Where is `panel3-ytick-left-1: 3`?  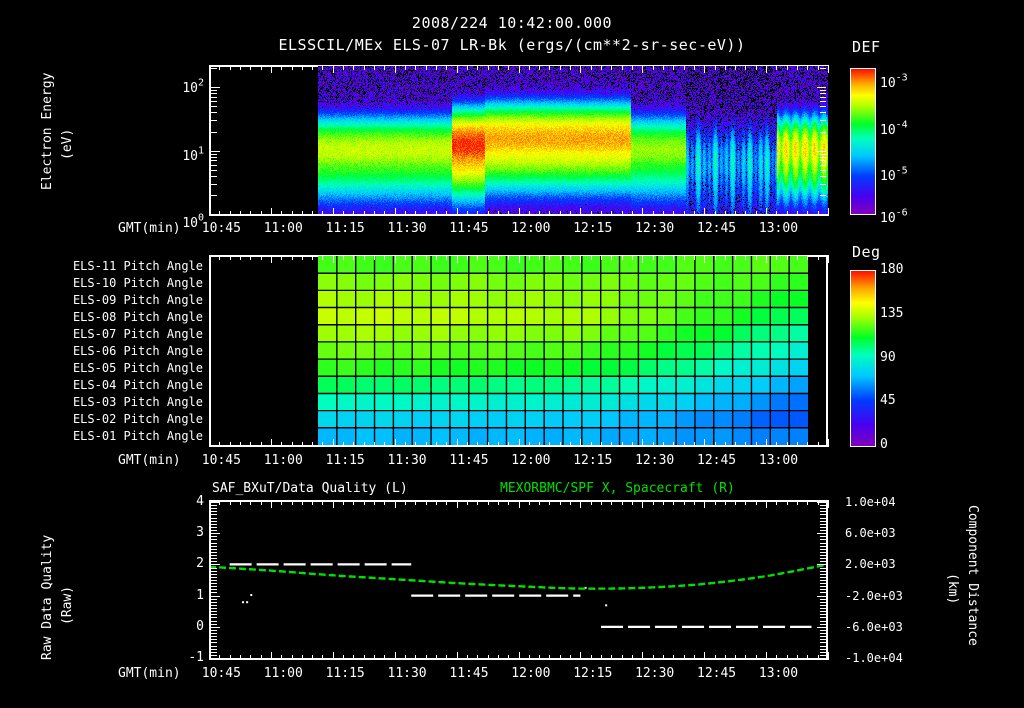 panel3-ytick-left-1: 3 is located at coordinates (200, 533).